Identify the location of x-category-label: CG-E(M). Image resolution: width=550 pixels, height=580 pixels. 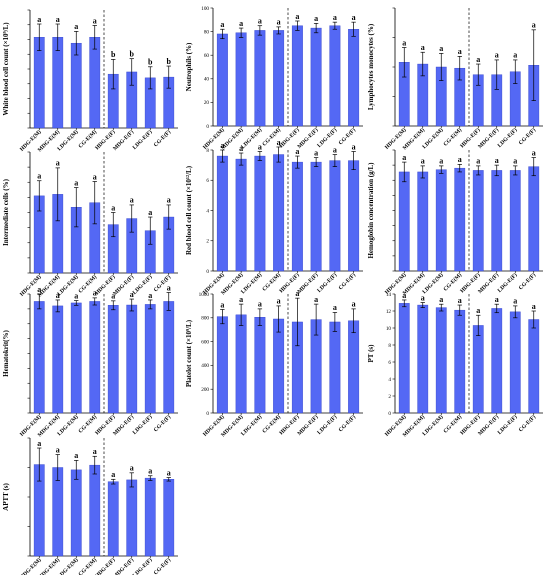
(87, 565).